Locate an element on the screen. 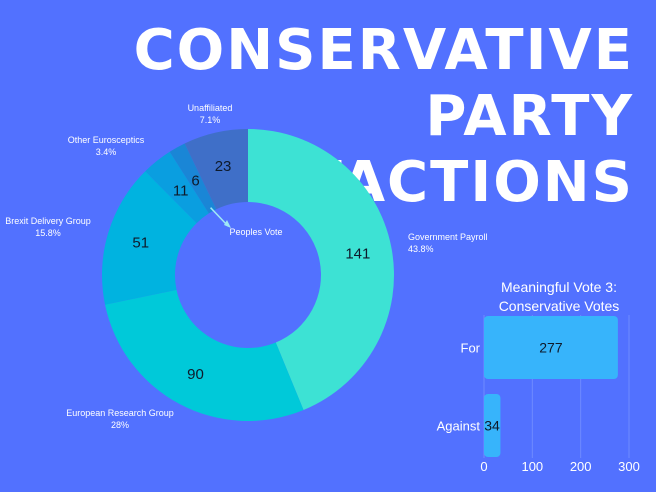  bar-chart-title: Conservative Votes is located at coordinates (559, 306).